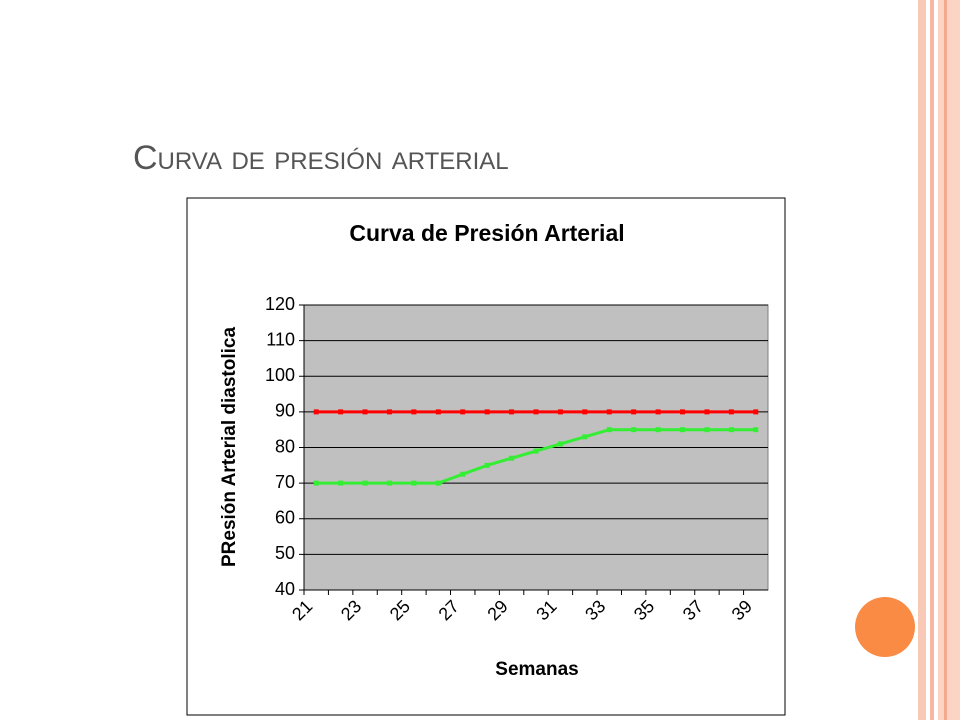 Image resolution: width=960 pixels, height=725 pixels. Describe the element at coordinates (486, 233) in the screenshot. I see `chart-title: Curva de Presión Arterial` at that location.